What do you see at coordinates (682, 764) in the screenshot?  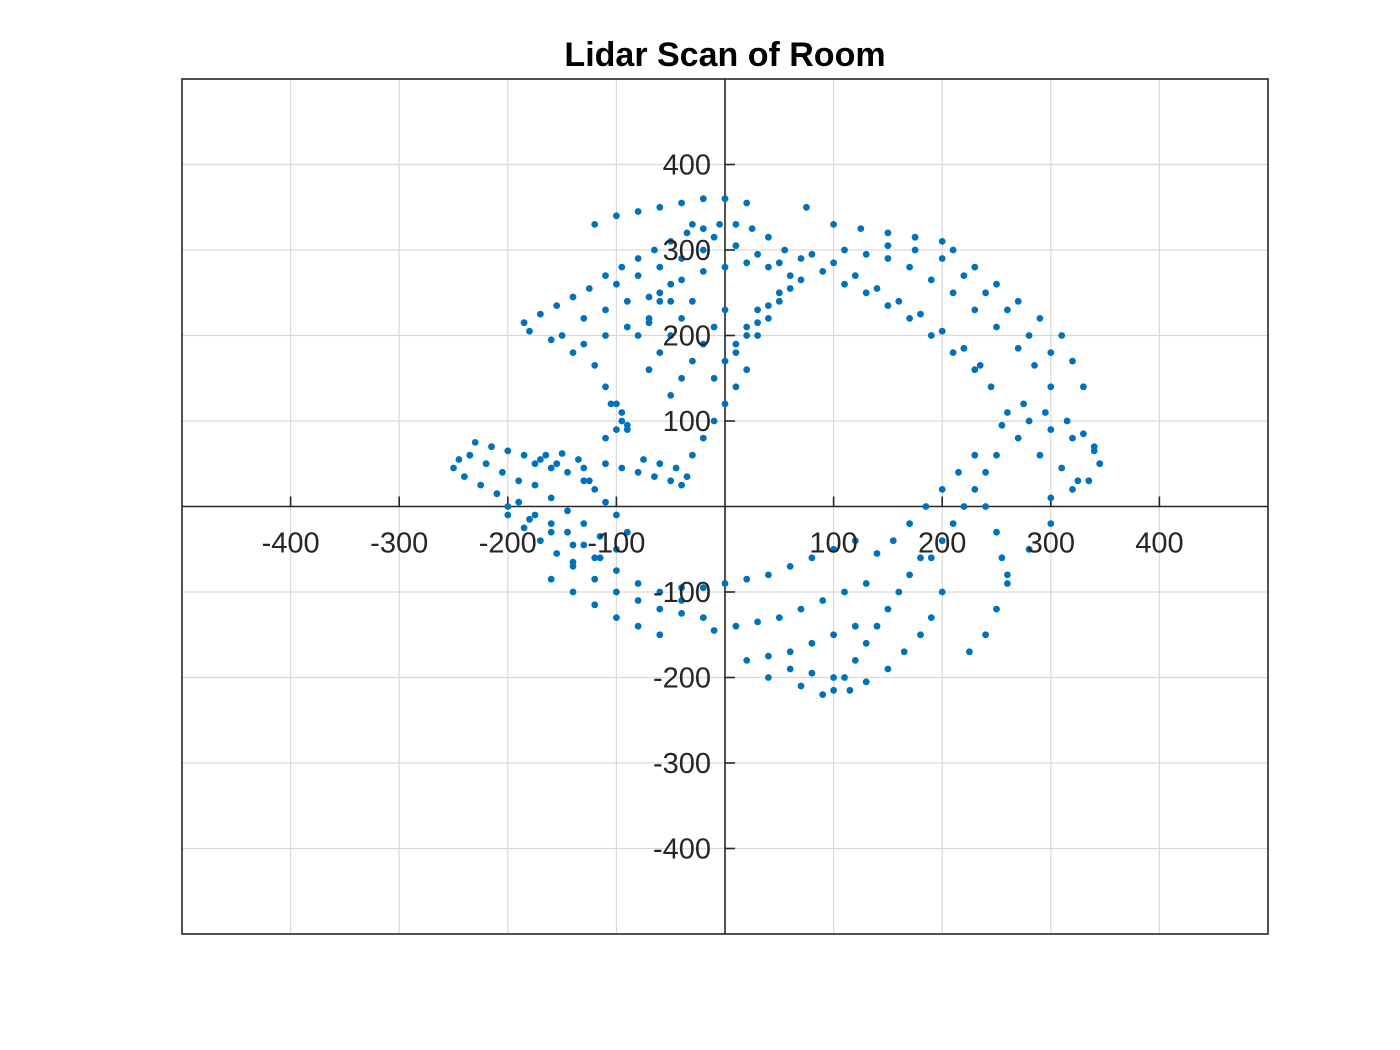 I see `y-tick-label: -300` at bounding box center [682, 764].